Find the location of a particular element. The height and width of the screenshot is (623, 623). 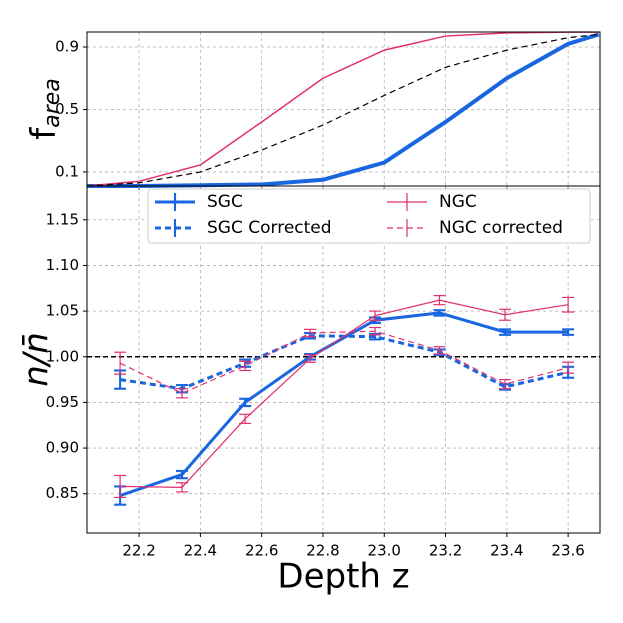

legend-label: NGC corrected is located at coordinates (501, 228).